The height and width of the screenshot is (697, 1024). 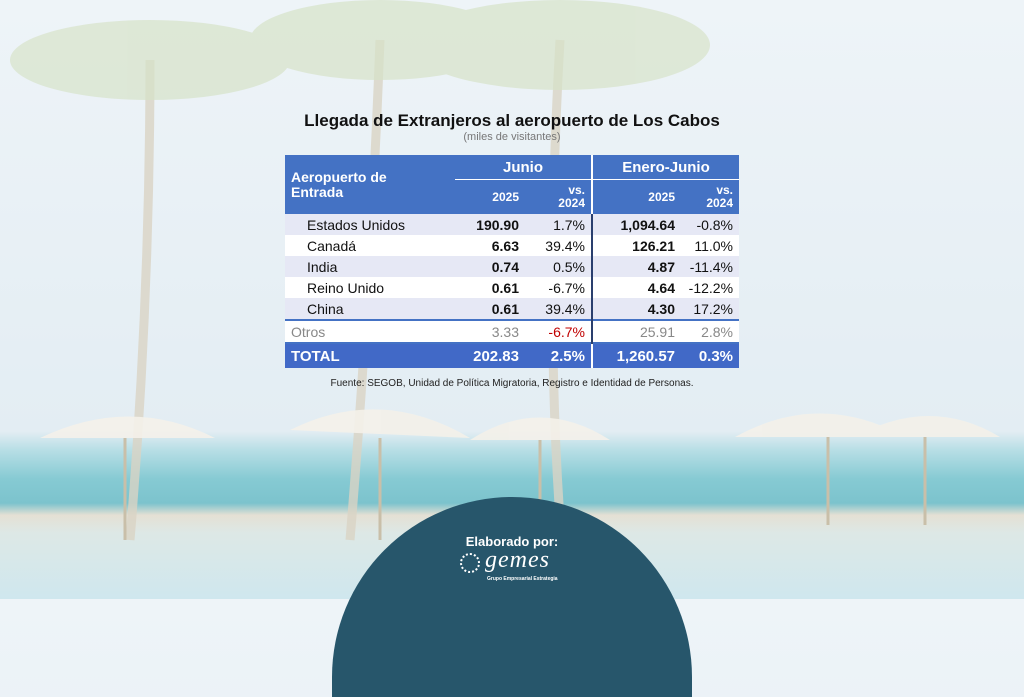 I want to click on header-row: Aeropuerto de Entrada Junio Enero-Junio, so click(x=512, y=184).